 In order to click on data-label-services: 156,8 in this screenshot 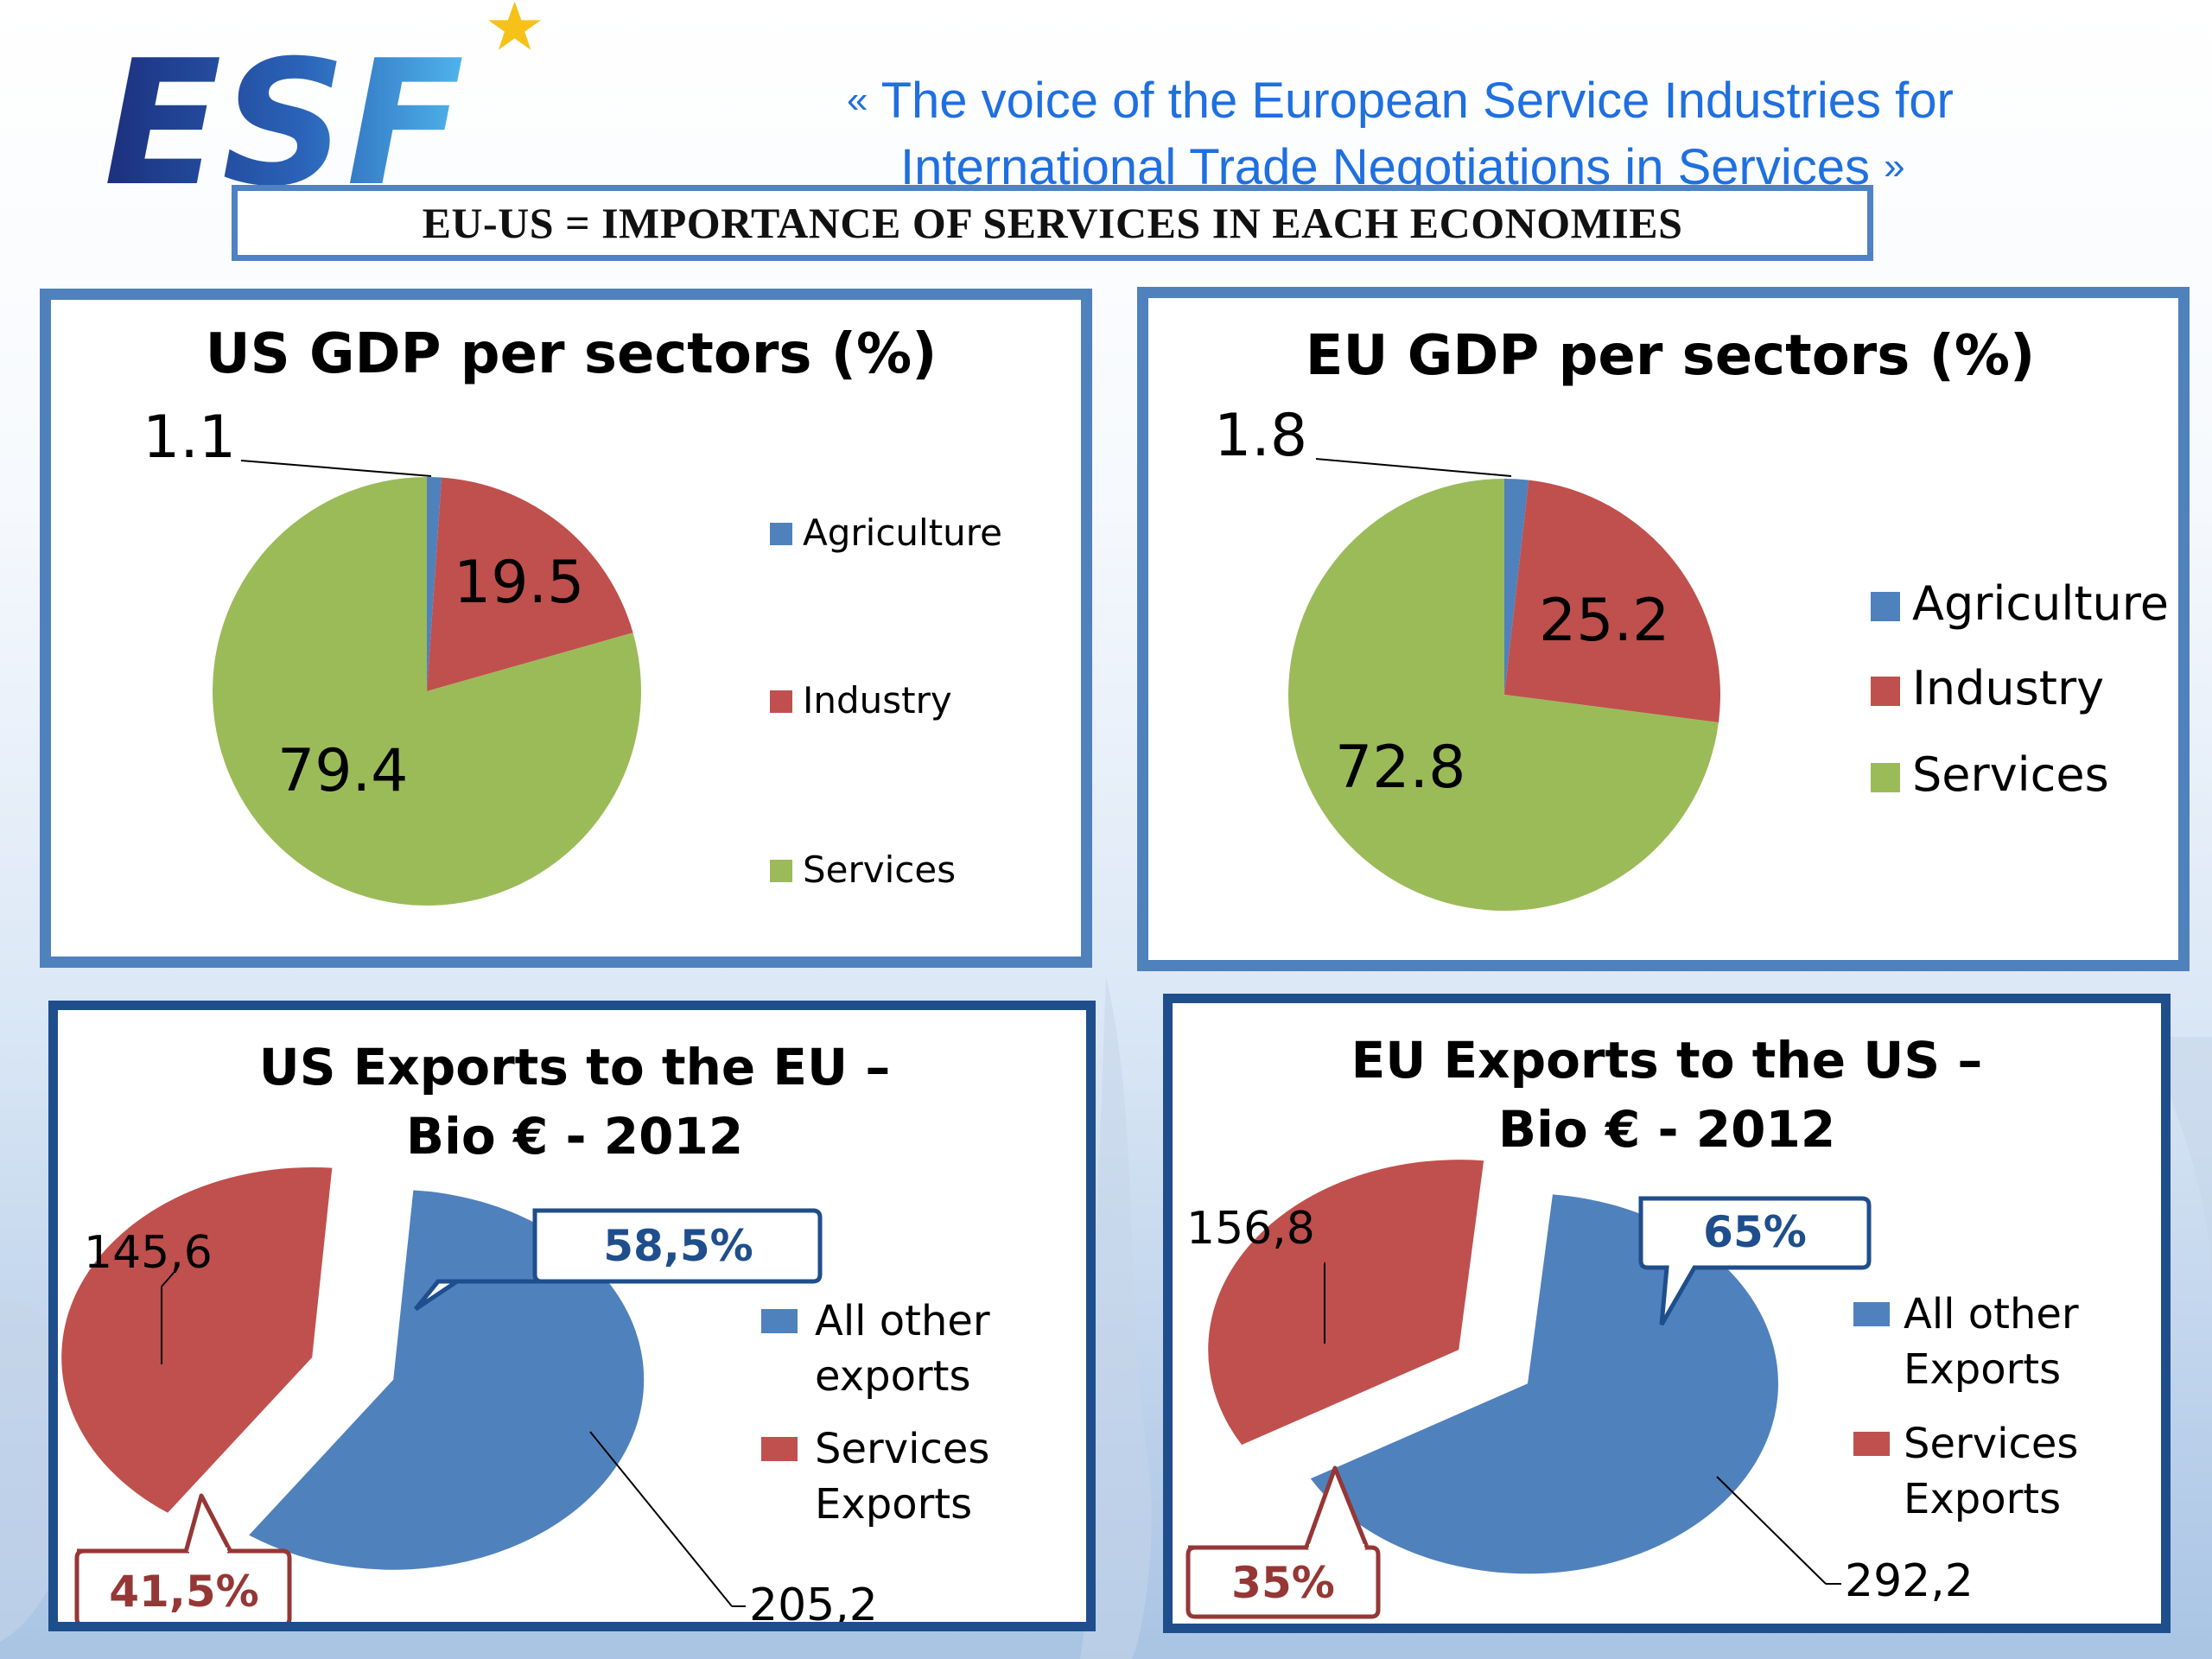, I will do `click(1250, 1229)`.